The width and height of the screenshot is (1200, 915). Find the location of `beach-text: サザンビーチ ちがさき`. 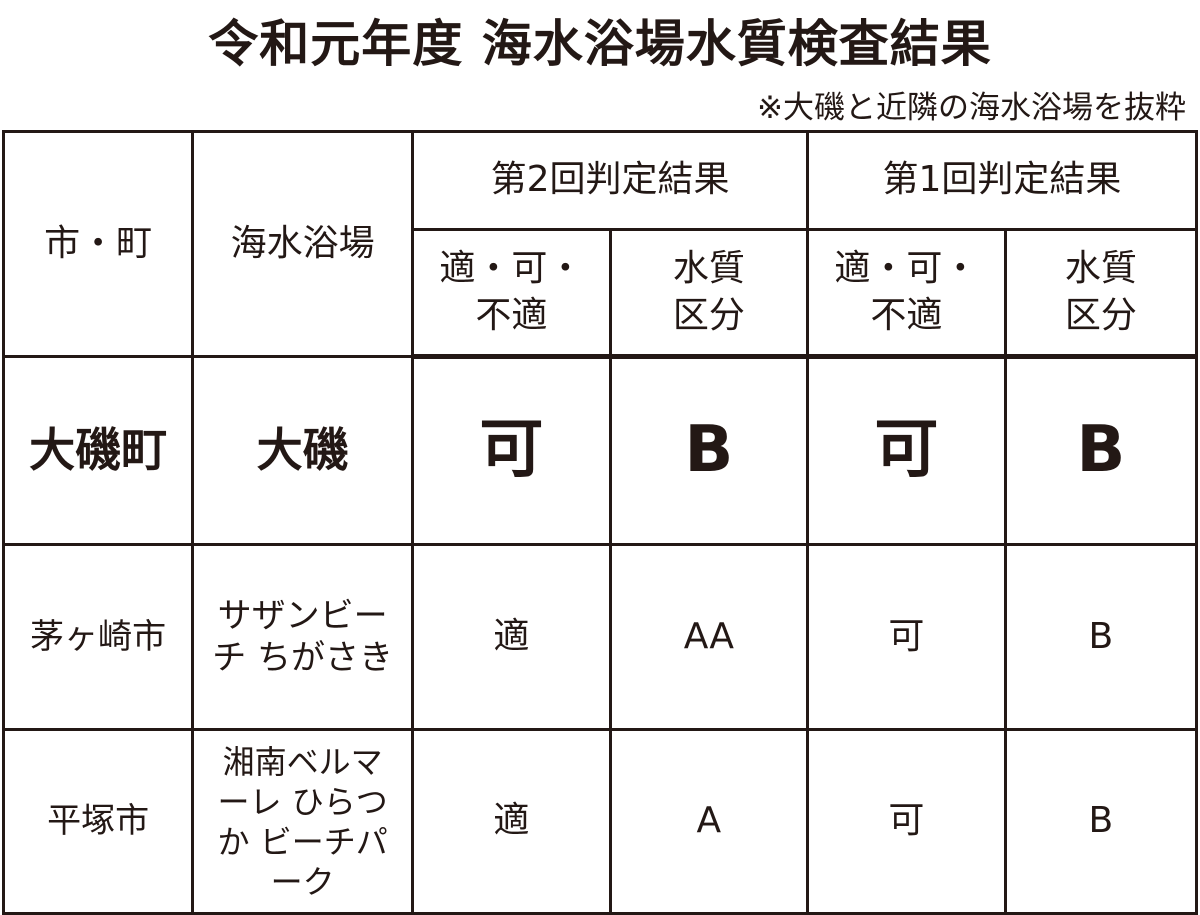

beach-text: サザンビーチ ちがさき is located at coordinates (303, 637).